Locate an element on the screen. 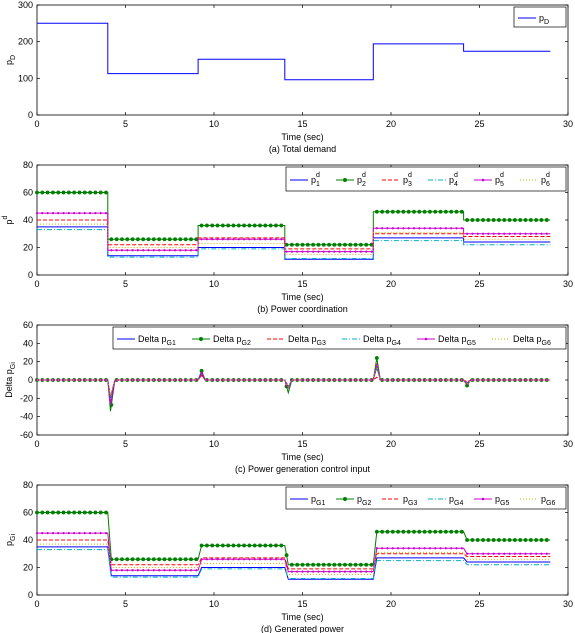 The height and width of the screenshot is (633, 575). y-axis-label: pd is located at coordinates (8, 219).